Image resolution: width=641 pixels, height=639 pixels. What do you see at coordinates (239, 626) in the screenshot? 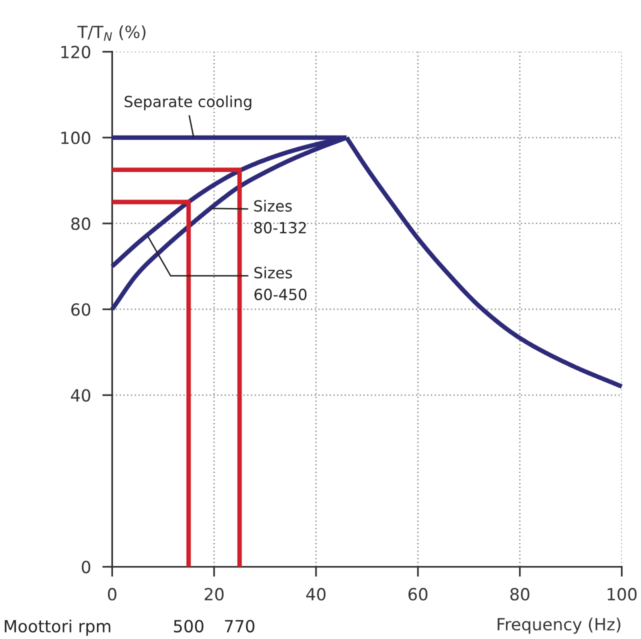
I see `text: 770` at bounding box center [239, 626].